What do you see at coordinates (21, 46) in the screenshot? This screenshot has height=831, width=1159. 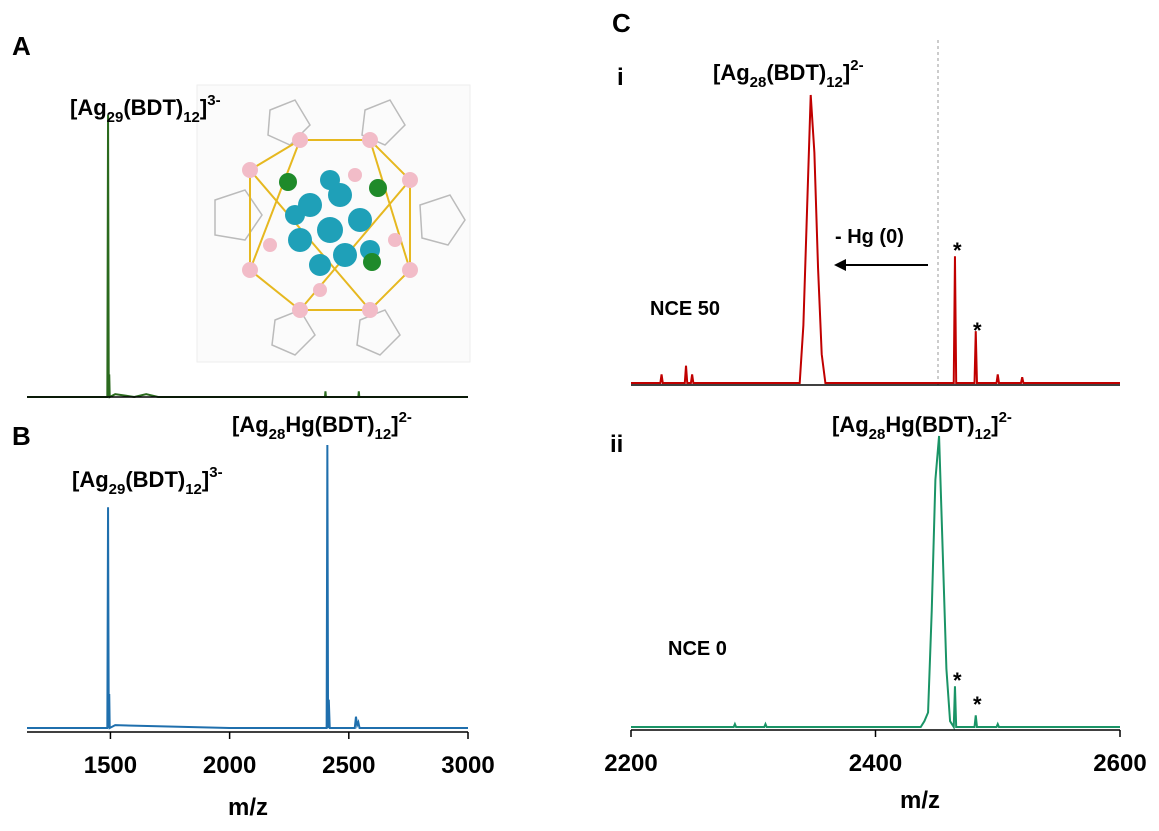 I see `panel-label: A` at bounding box center [21, 46].